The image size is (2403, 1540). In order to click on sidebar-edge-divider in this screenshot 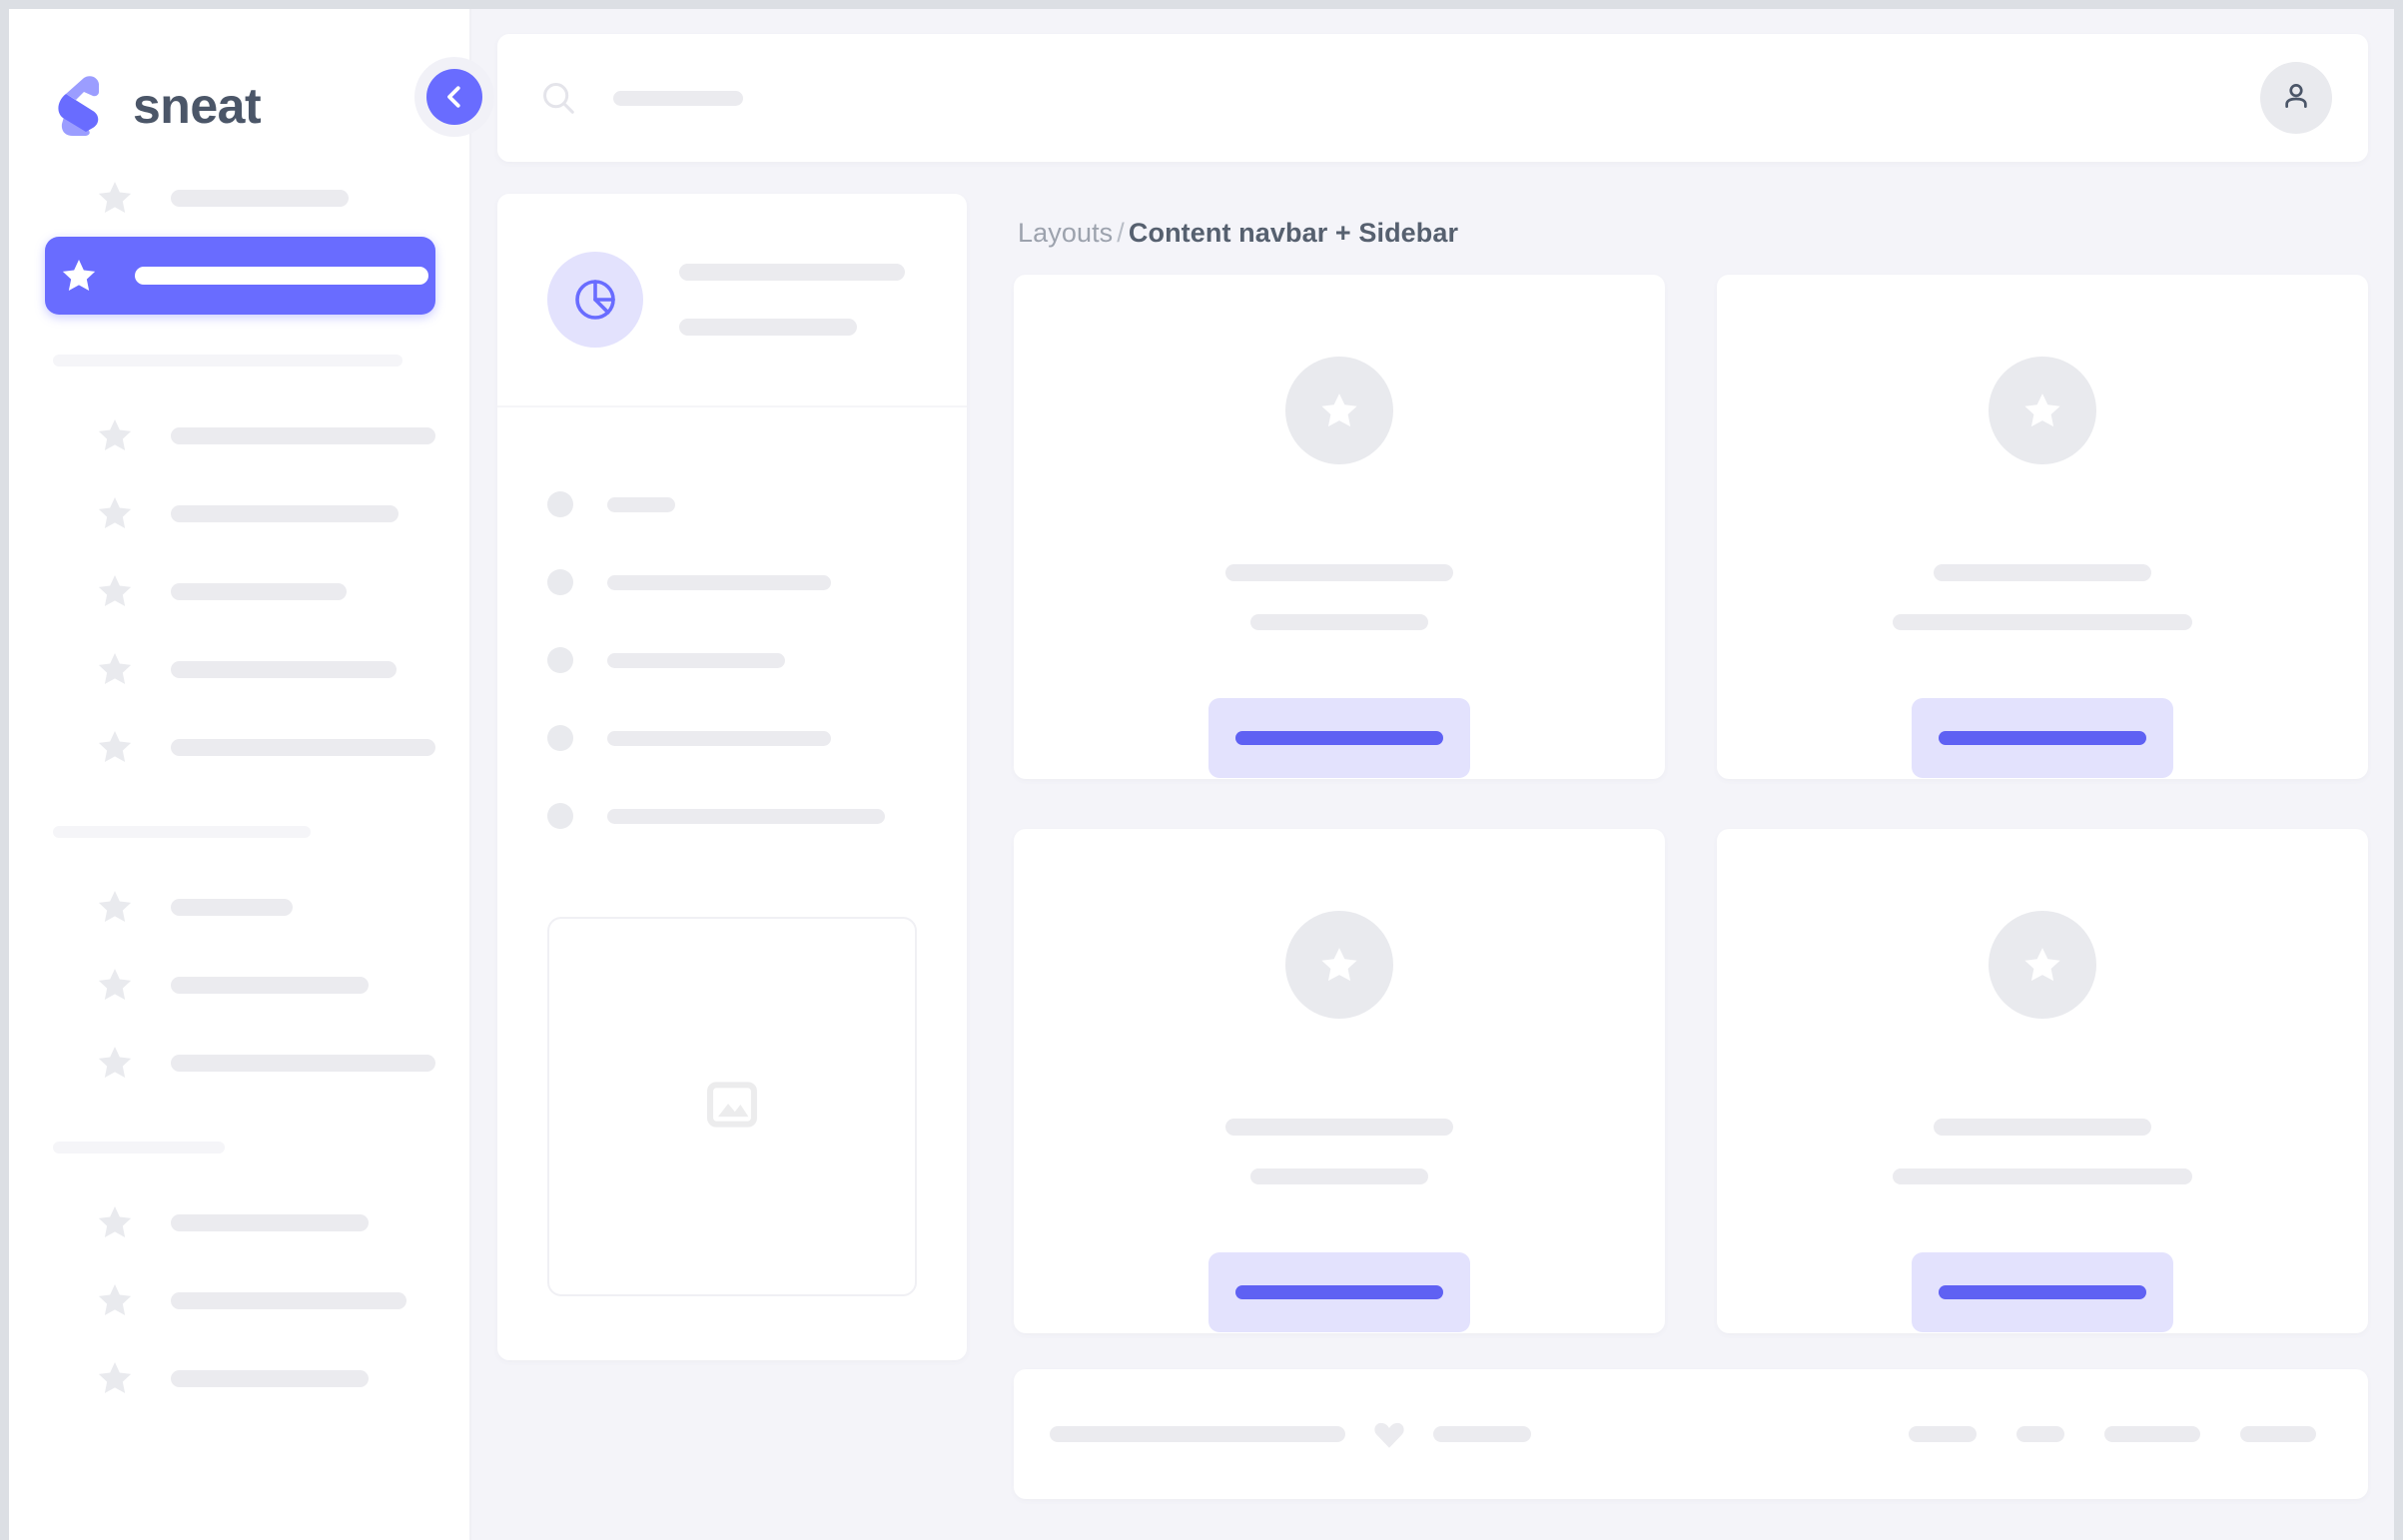, I will do `click(470, 775)`.